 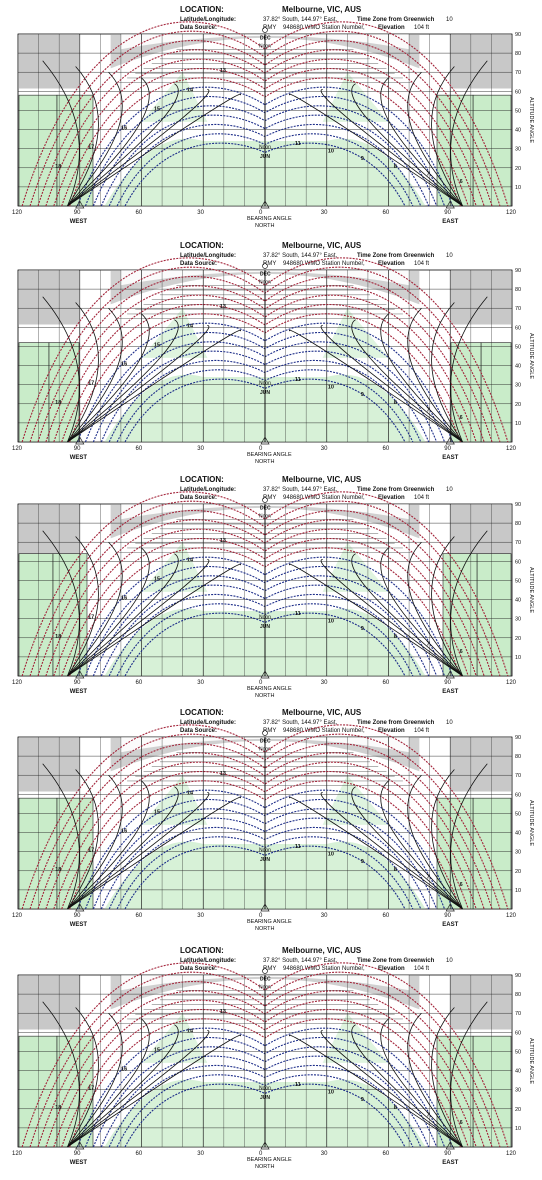 I want to click on timezone-label: Time Zone from Greenwich, so click(x=396, y=20).